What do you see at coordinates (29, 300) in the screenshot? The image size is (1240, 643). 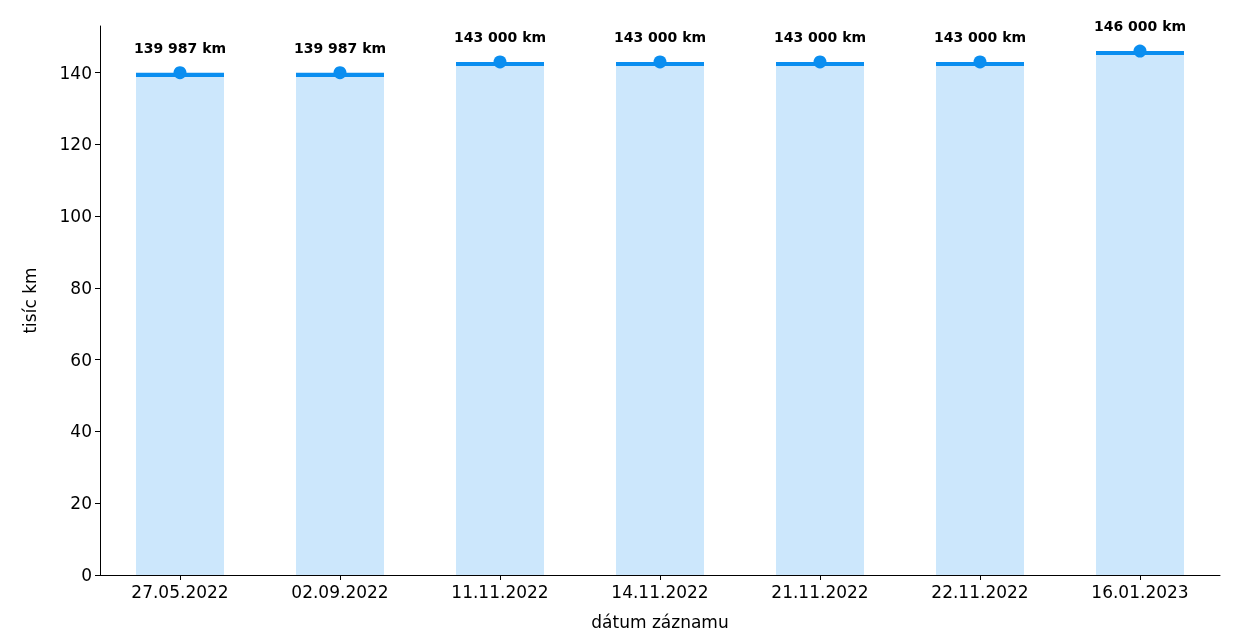 I see `y-axis-title: tisíc km` at bounding box center [29, 300].